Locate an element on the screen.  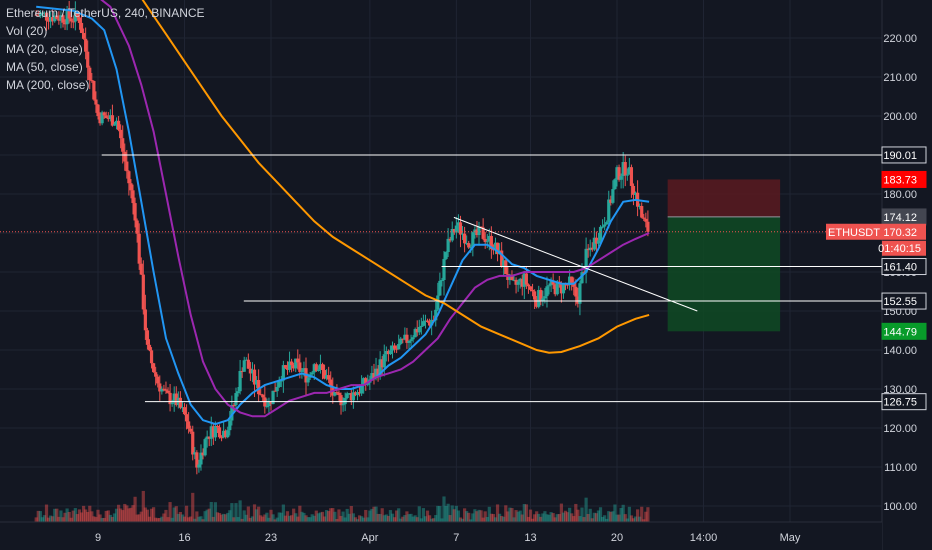
legend-symbol: Ethereum / TetherUS, 240, BINANCE is located at coordinates (105, 13).